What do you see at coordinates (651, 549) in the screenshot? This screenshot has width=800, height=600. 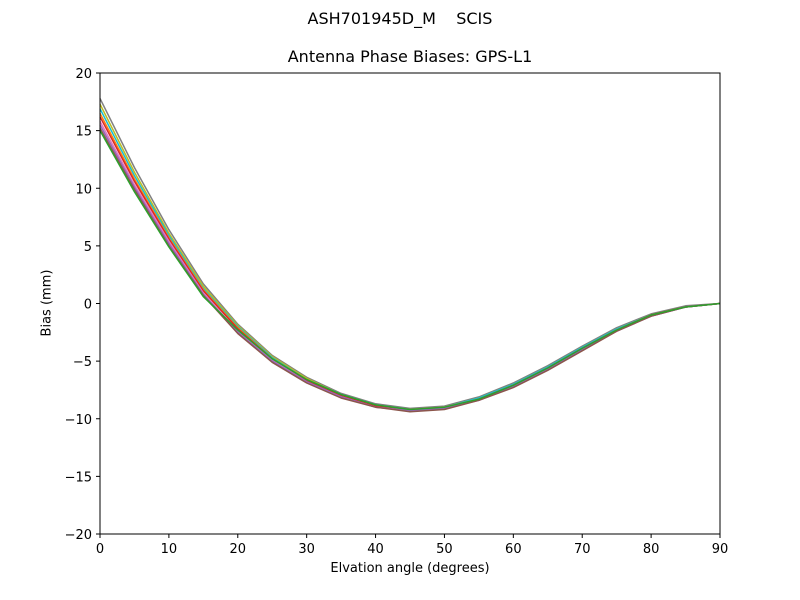 I see `x-tick-label: 80` at bounding box center [651, 549].